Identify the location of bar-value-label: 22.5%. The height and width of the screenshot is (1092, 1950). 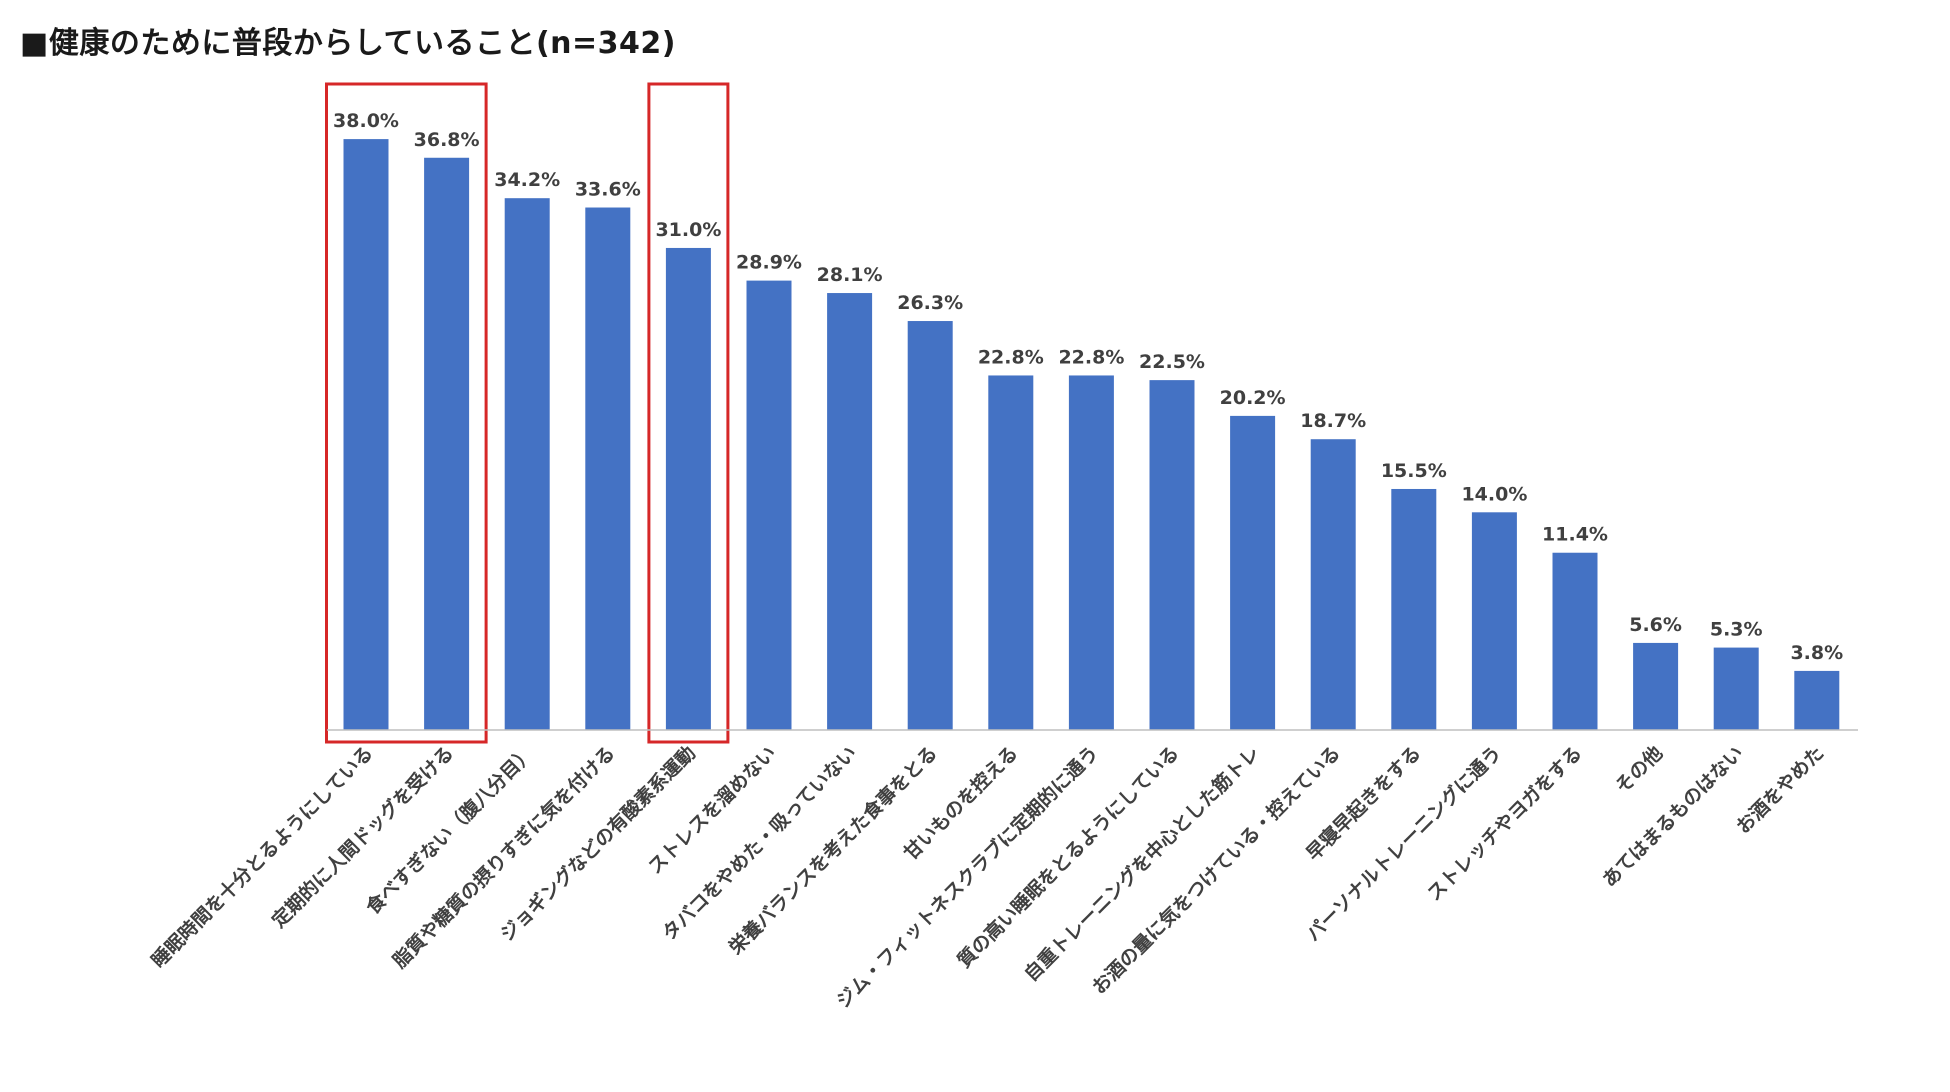
(1172, 362).